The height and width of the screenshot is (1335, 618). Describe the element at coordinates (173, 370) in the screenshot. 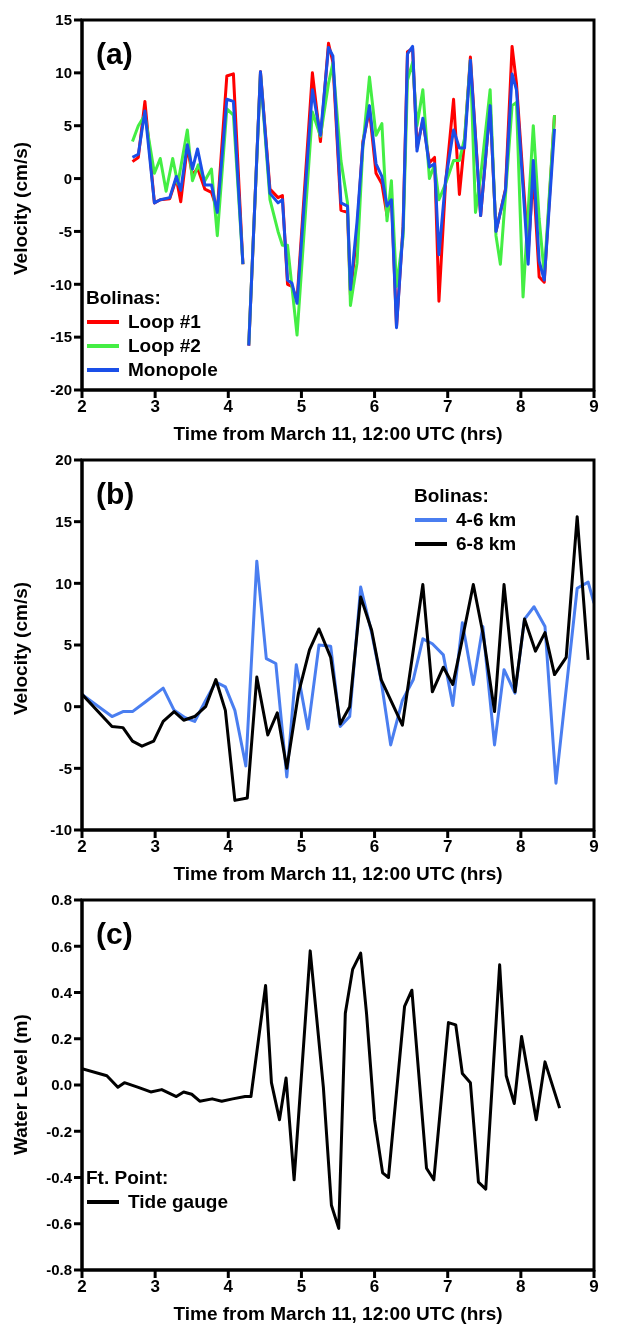

I see `legend-label: Monopole` at that location.